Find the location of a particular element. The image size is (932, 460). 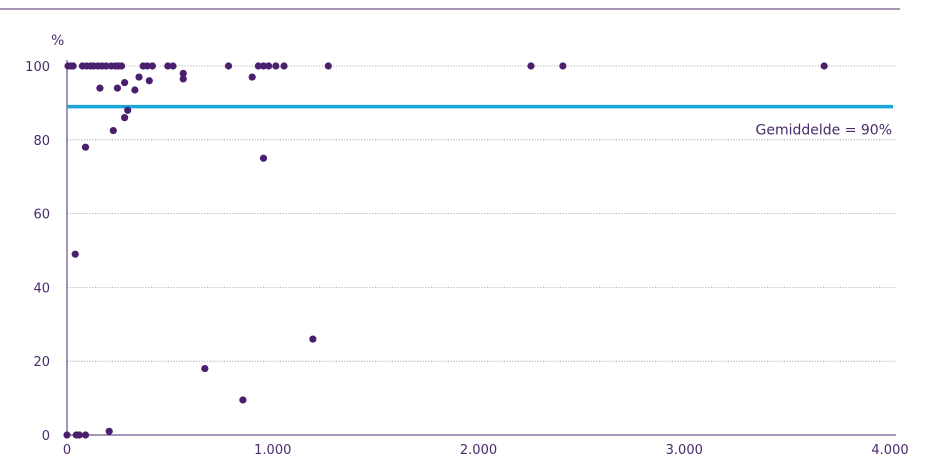

x-tick-label-2000: 2.000 is located at coordinates (478, 450).